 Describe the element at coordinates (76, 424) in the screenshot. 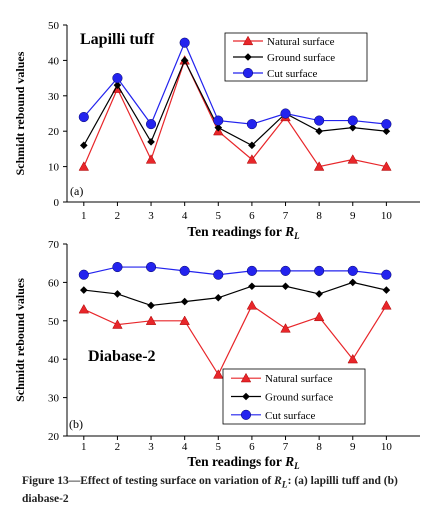

I see `panel-label: (b)` at that location.